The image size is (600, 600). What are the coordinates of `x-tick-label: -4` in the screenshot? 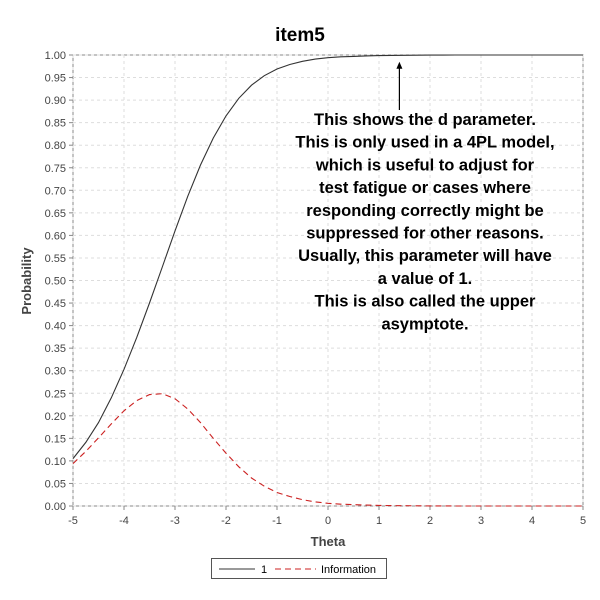 It's located at (124, 521).